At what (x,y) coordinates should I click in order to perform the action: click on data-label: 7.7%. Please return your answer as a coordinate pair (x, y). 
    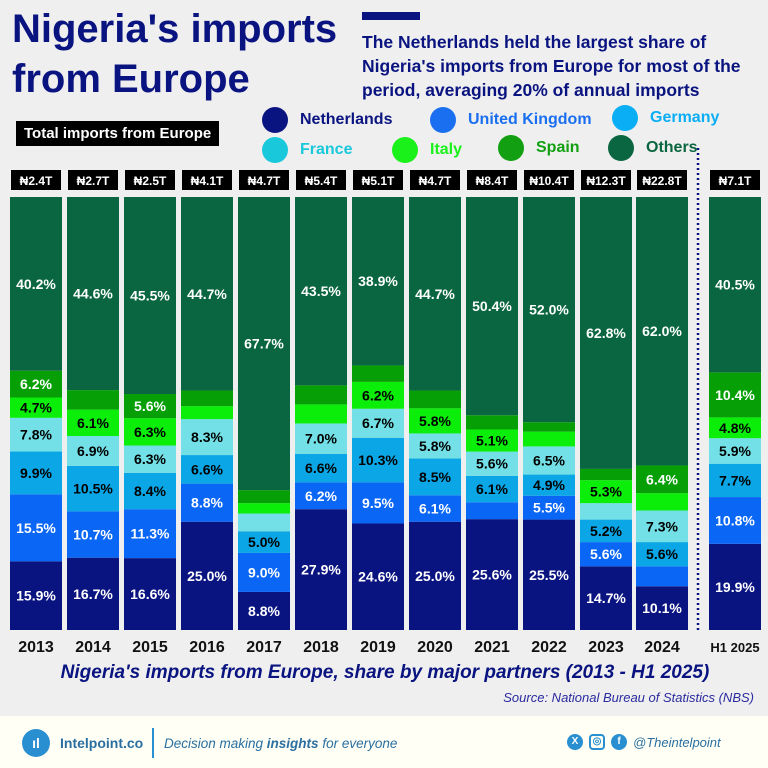
    Looking at the image, I should click on (735, 480).